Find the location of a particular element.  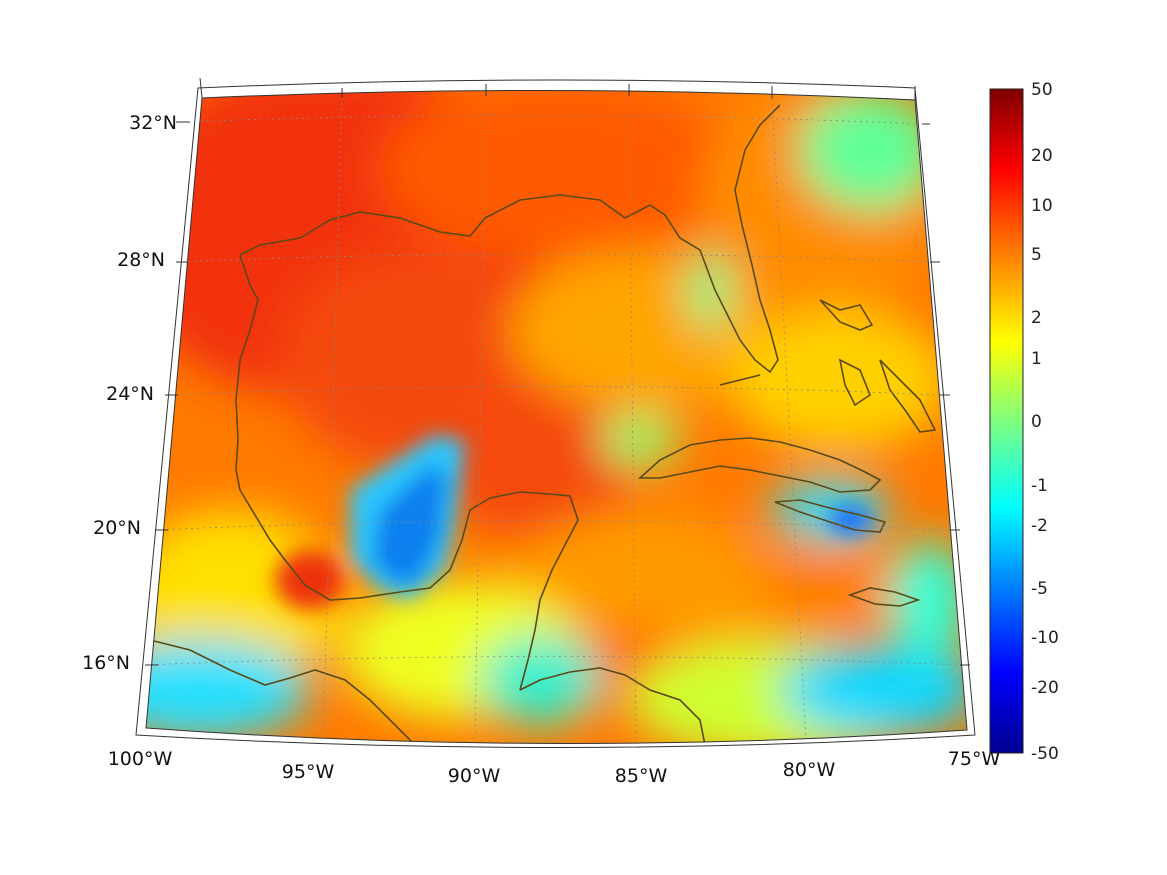

colorbar-label: 5 is located at coordinates (1036, 255).